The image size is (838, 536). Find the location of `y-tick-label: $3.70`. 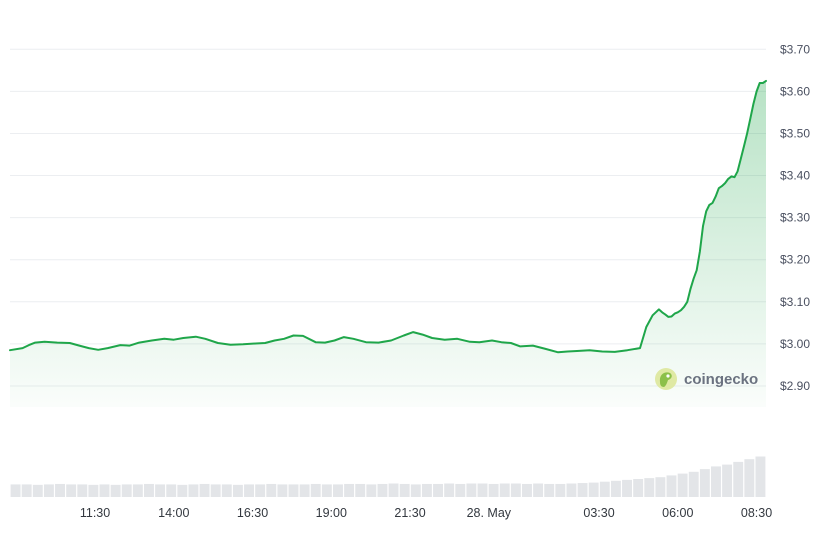

y-tick-label: $3.70 is located at coordinates (795, 49).